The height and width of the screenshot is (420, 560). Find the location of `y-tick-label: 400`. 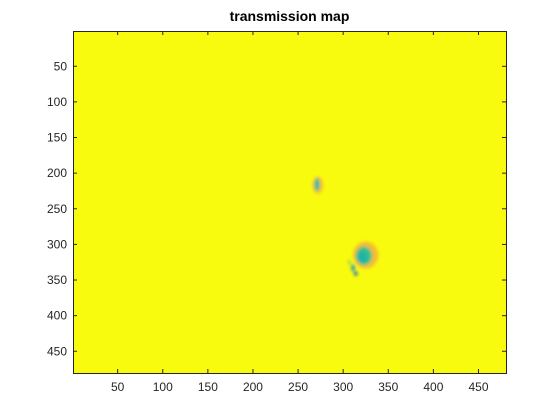

y-tick-label: 400 is located at coordinates (57, 316).